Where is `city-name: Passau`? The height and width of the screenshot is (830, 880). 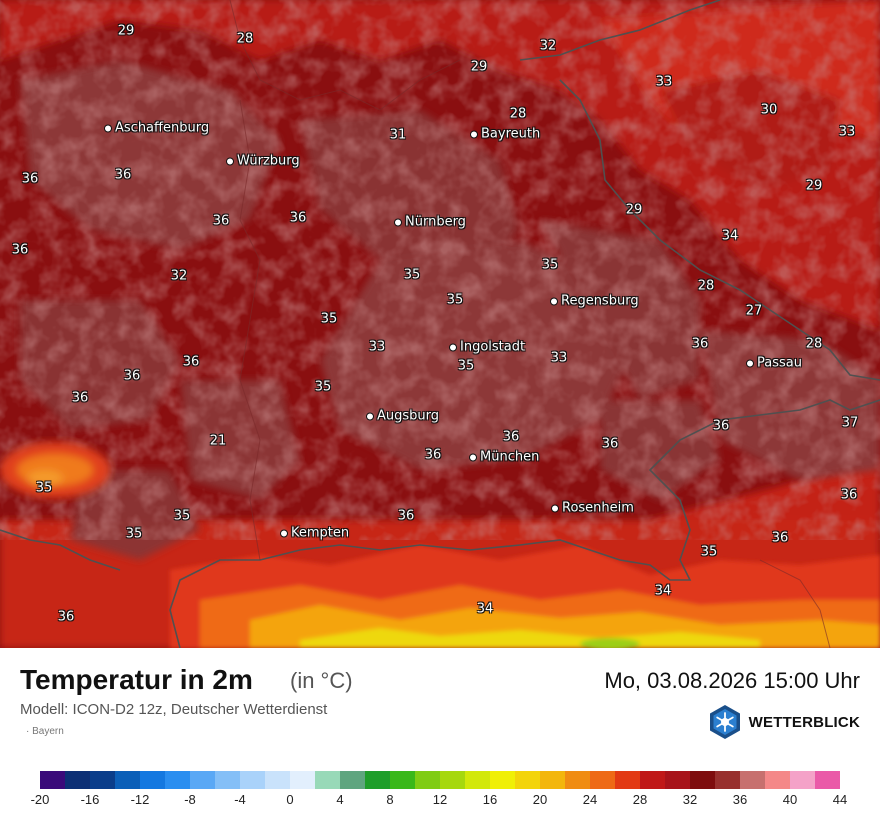
city-name: Passau is located at coordinates (779, 363).